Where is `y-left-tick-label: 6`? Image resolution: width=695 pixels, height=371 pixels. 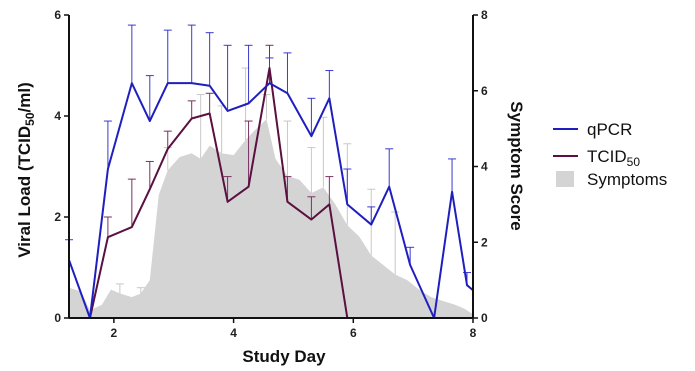 y-left-tick-label: 6 is located at coordinates (57, 15).